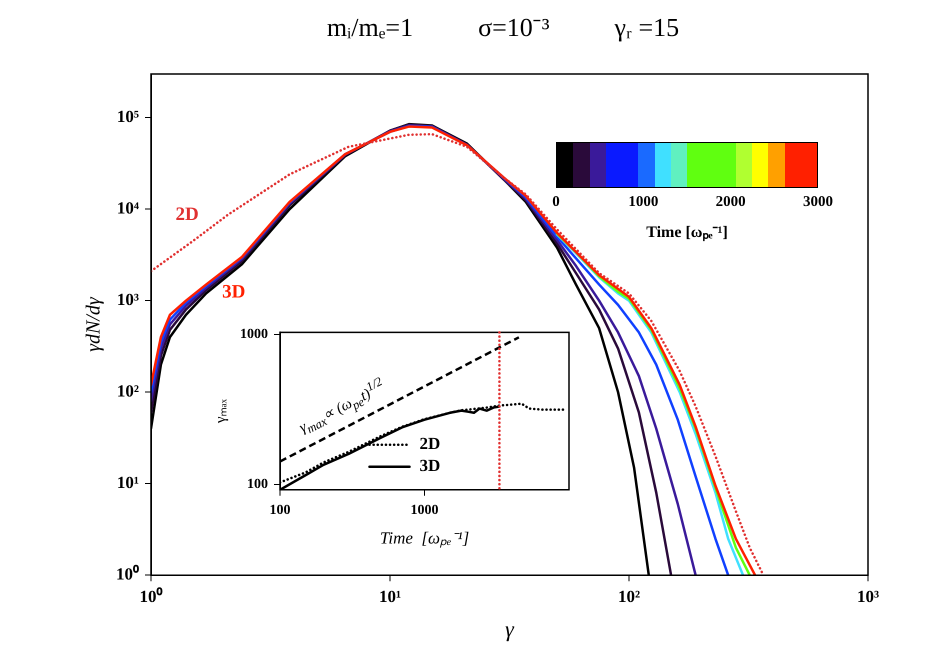  Describe the element at coordinates (818, 202) in the screenshot. I see `annotation: 3000` at that location.